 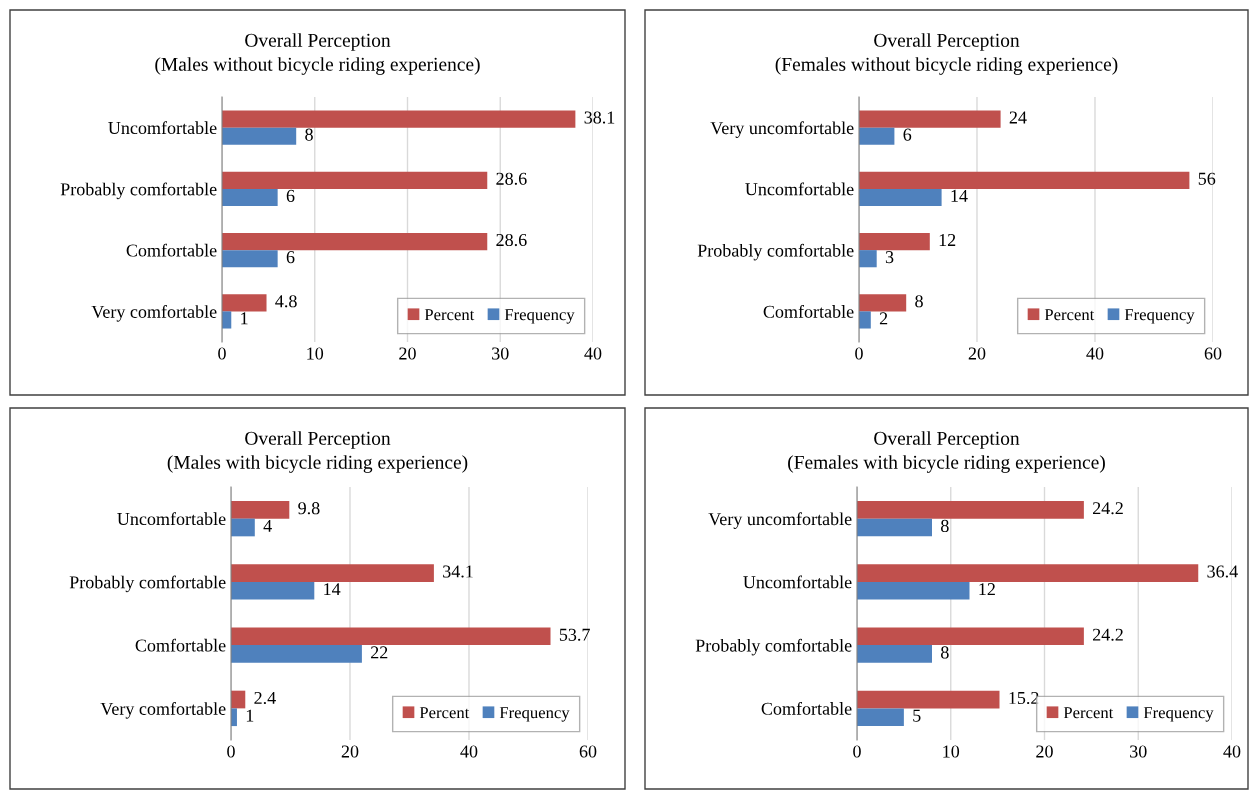 I want to click on data-label: 22, so click(x=379, y=652).